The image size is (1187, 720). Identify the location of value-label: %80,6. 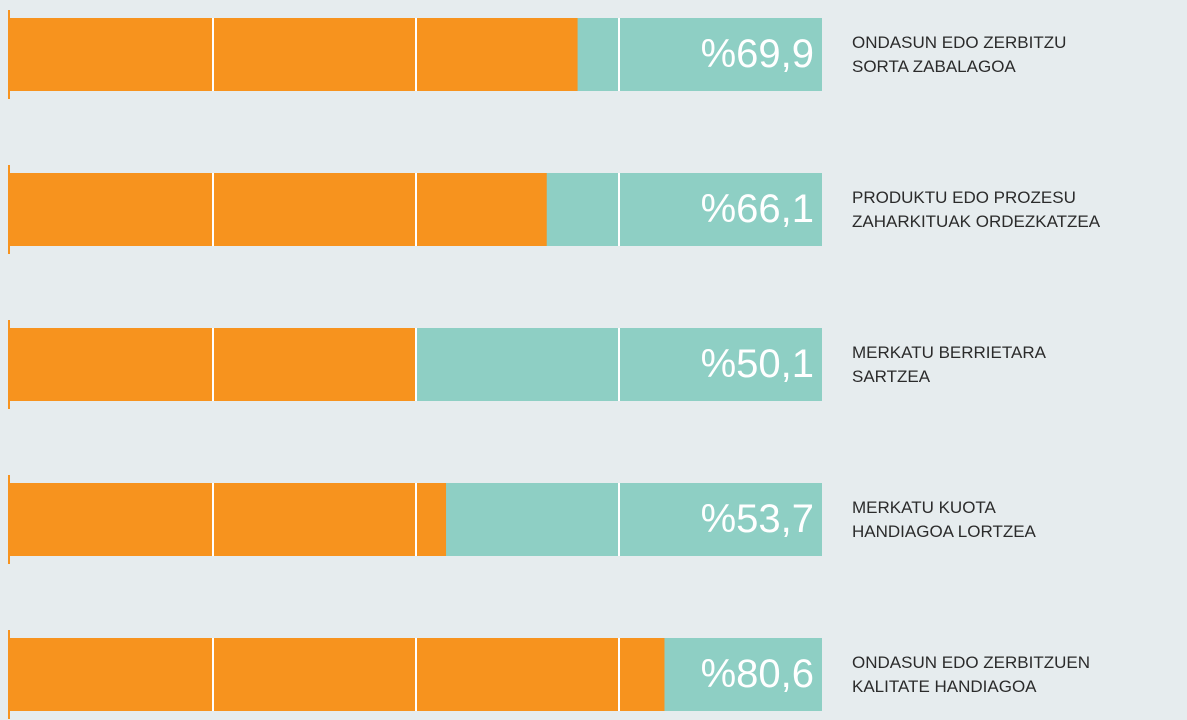
(757, 674).